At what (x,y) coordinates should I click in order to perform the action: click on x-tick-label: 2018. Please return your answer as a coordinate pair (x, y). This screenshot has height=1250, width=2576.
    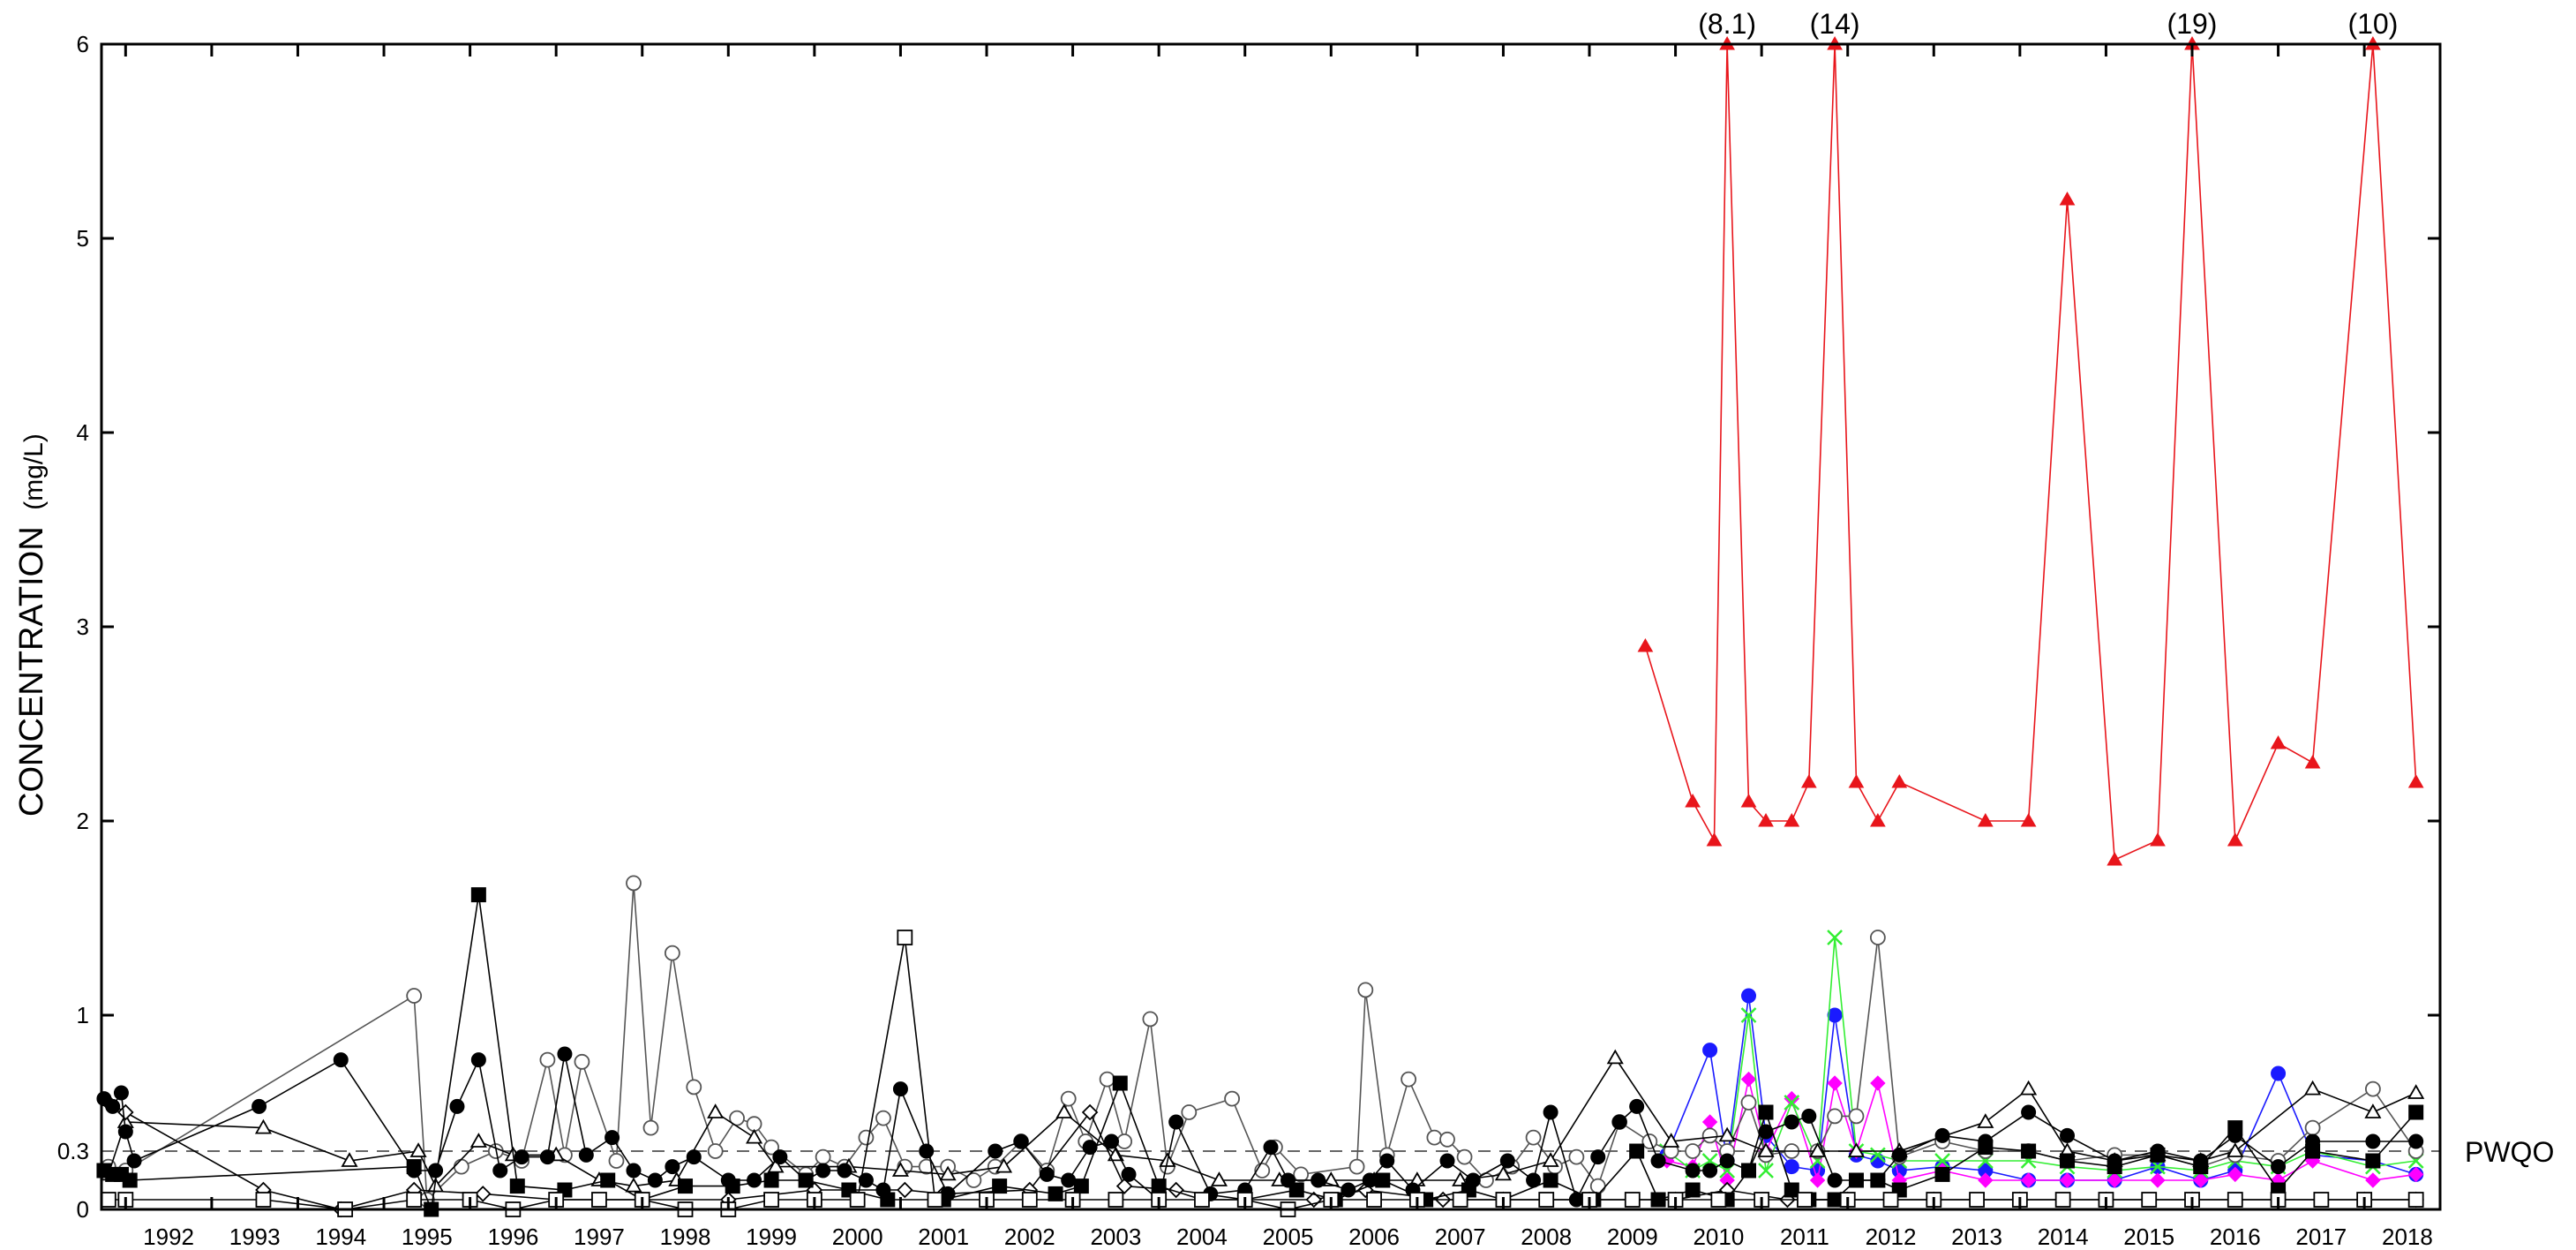
    Looking at the image, I should click on (2407, 1237).